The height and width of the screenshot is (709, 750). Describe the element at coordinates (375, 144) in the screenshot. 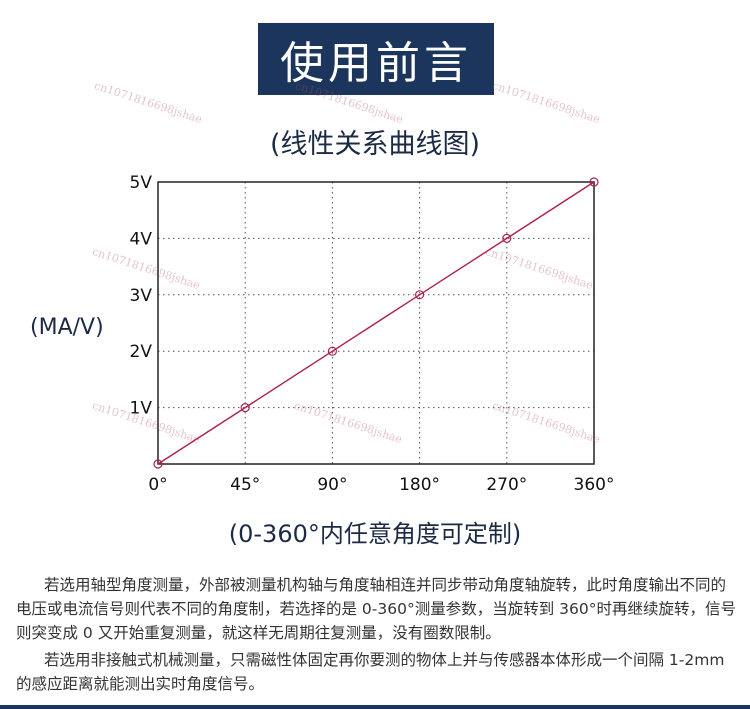

I see `chart-title: (线性关系曲线图)` at that location.